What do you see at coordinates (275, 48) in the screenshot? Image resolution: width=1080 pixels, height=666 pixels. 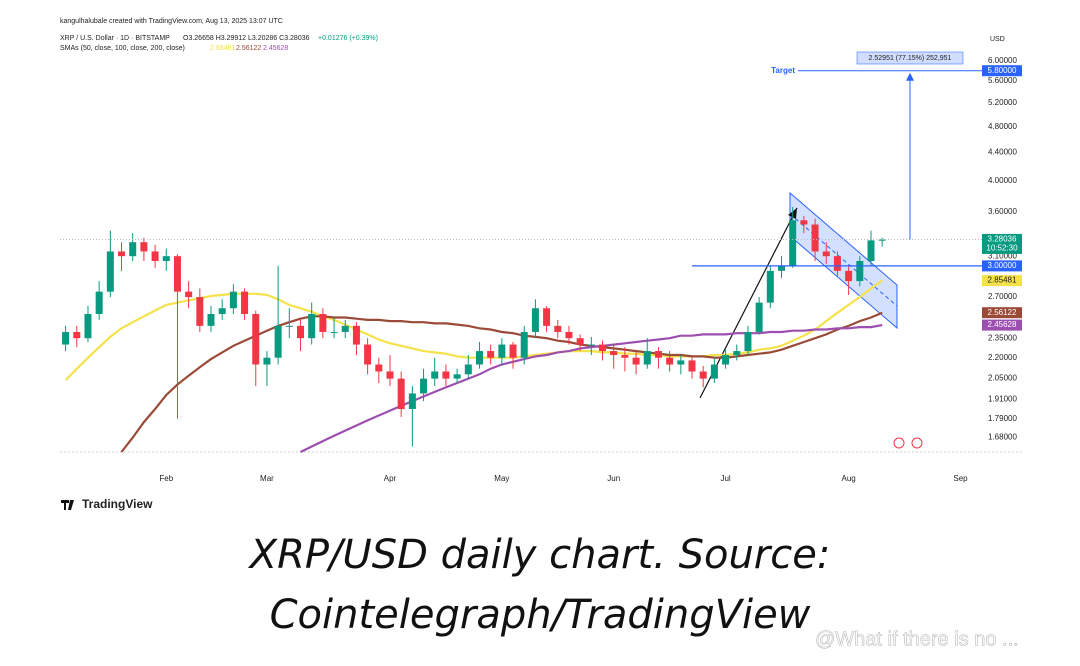 I see `sma-legend-value: 2.45628` at bounding box center [275, 48].